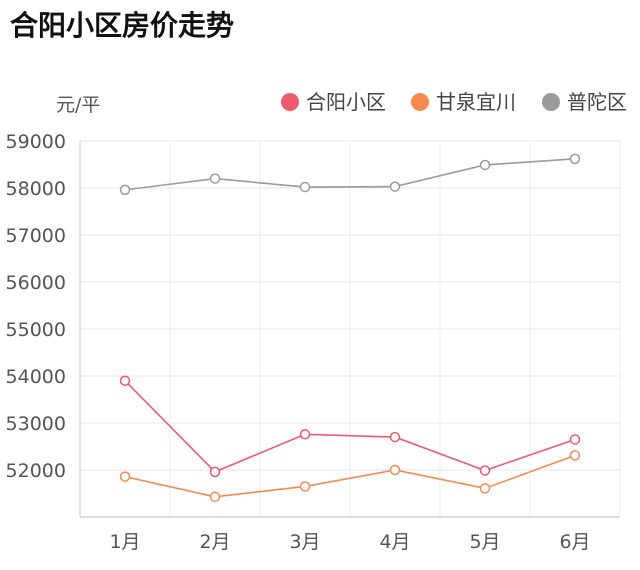 The width and height of the screenshot is (640, 570). Describe the element at coordinates (78, 105) in the screenshot. I see `y-unit-label: 元/平` at that location.